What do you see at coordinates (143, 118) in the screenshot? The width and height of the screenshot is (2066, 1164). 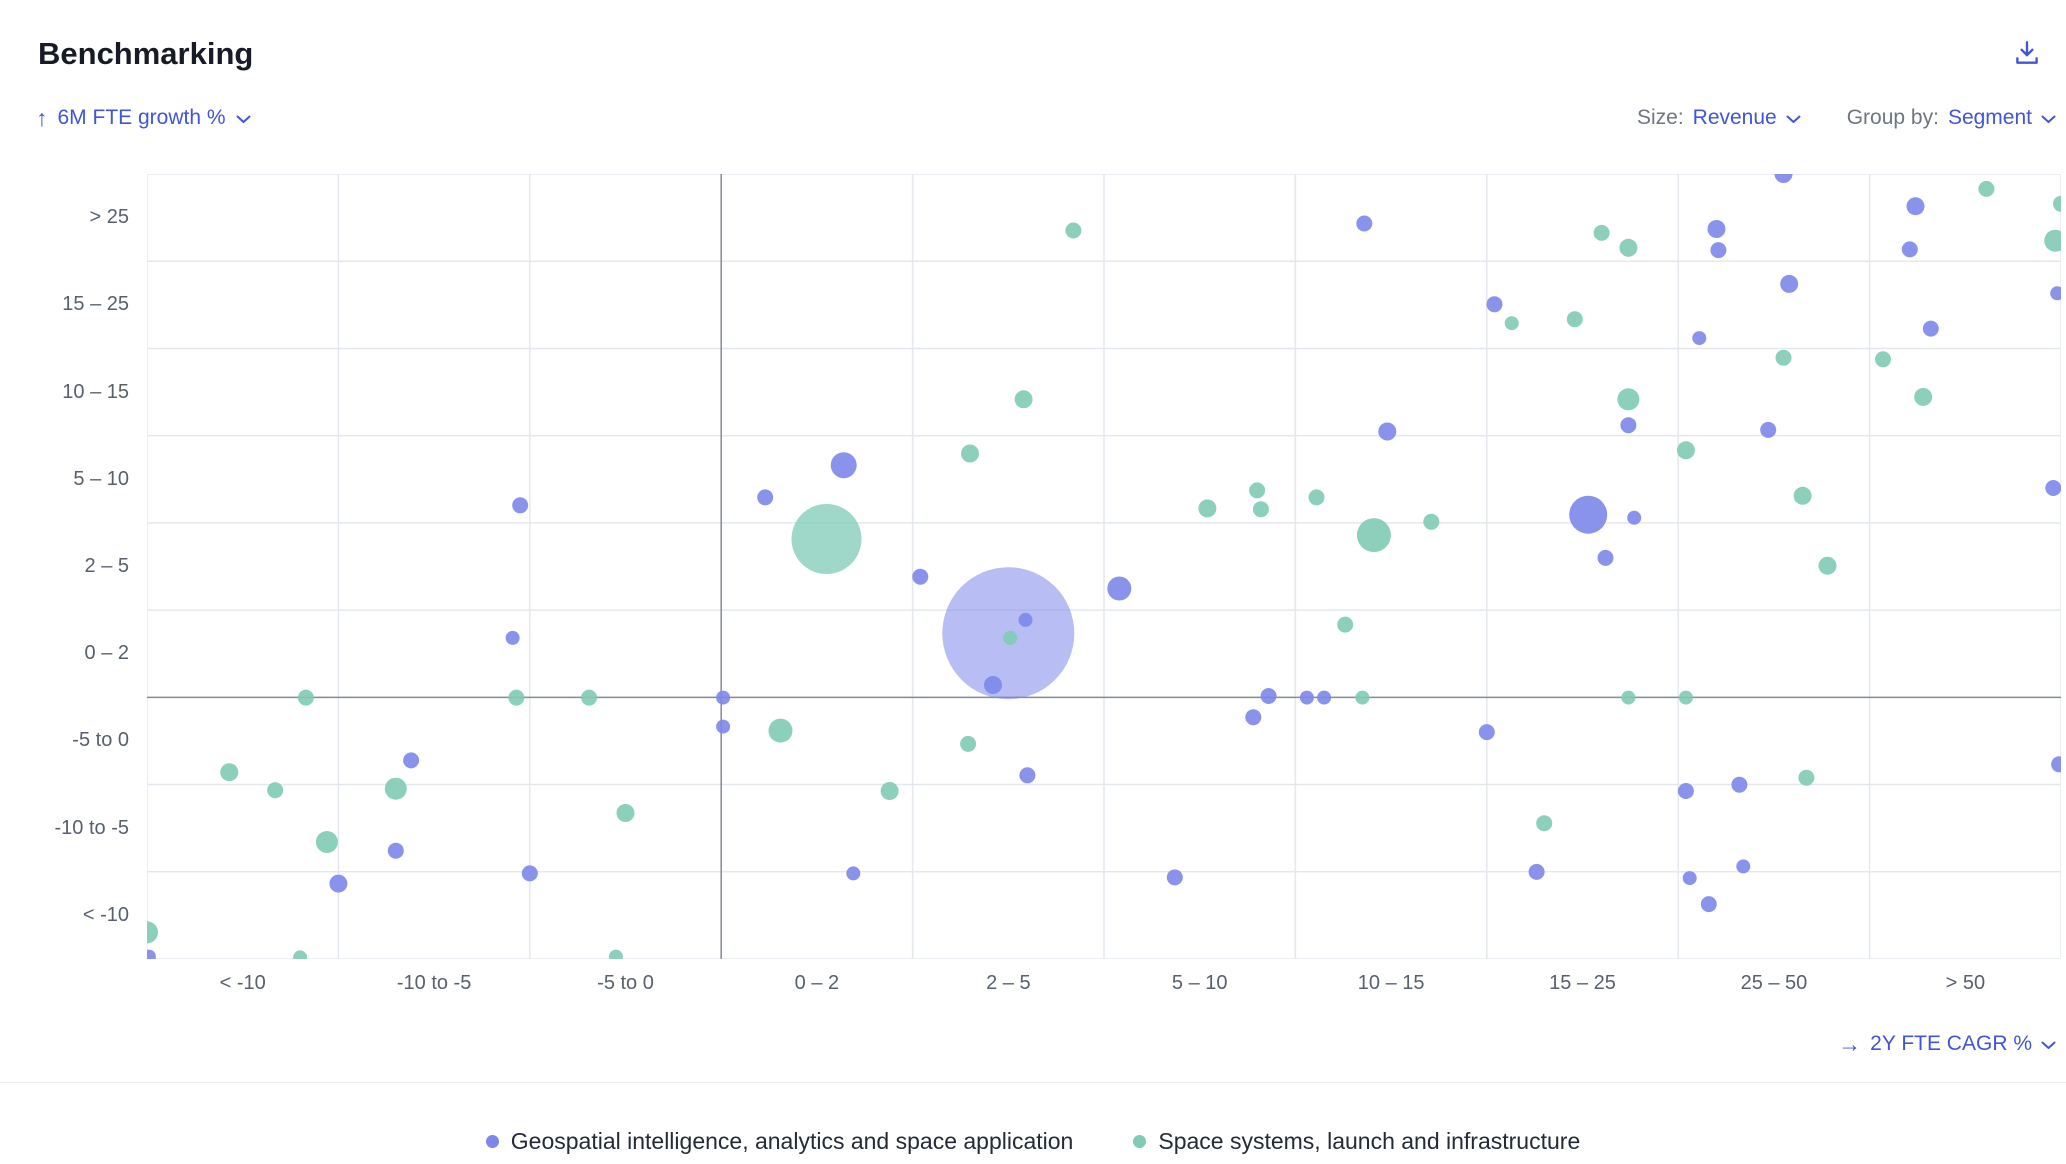 I see `y-axis-selector: ↑ 6M FTE growth %` at bounding box center [143, 118].